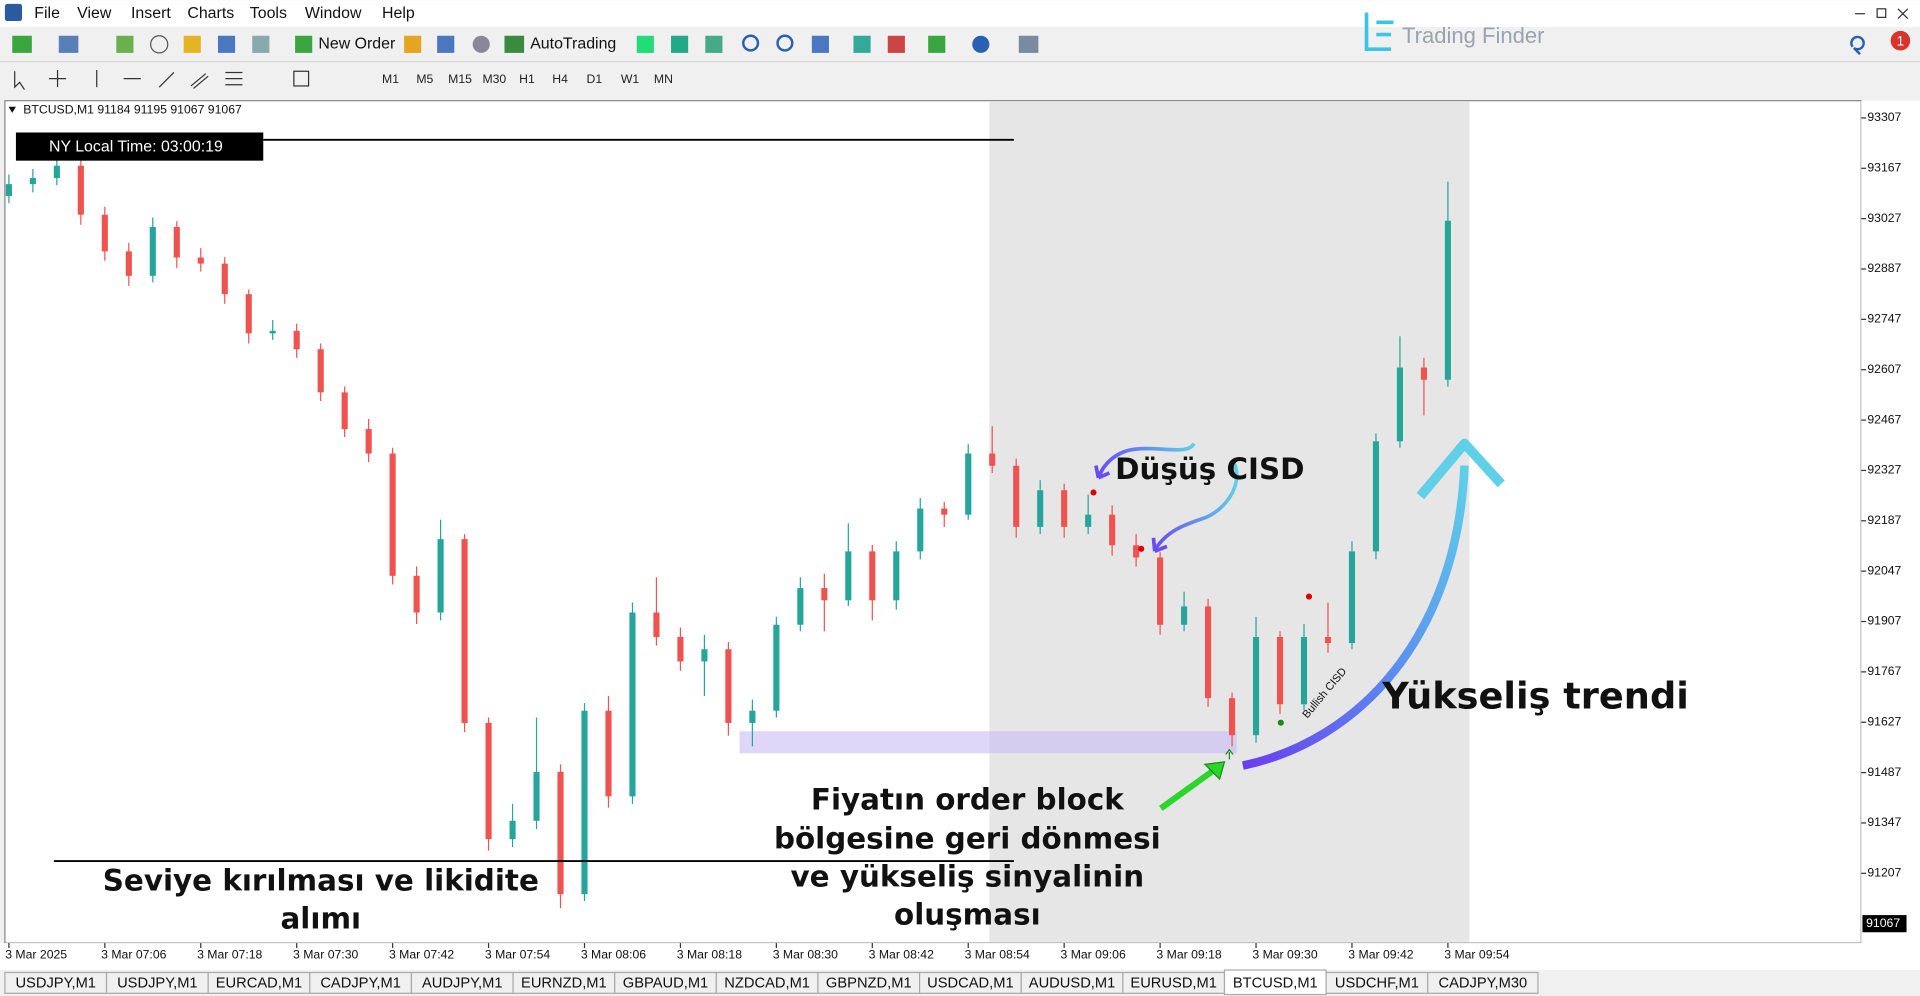 The width and height of the screenshot is (1920, 996). I want to click on x-tick-label: 3 Mar 07:42, so click(421, 955).